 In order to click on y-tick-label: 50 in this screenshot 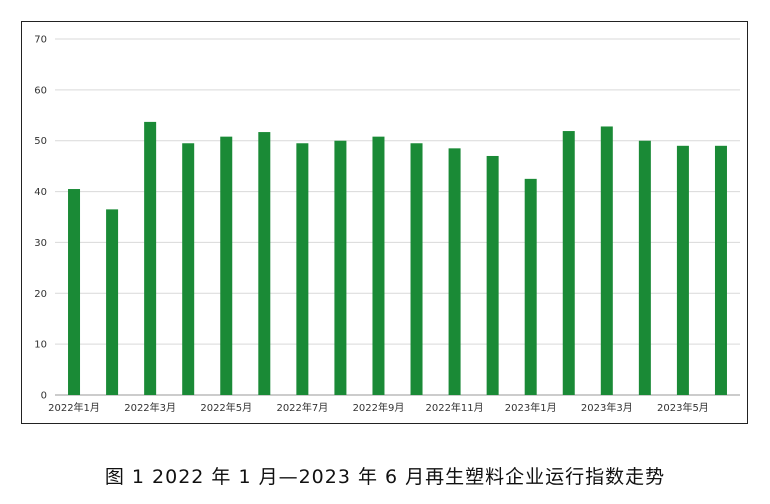, I will do `click(40, 141)`.